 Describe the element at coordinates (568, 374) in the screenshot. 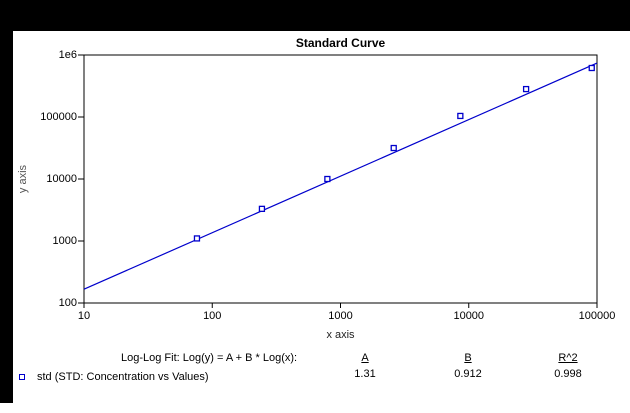

I see `fit-param-value-r2: 0.998` at that location.